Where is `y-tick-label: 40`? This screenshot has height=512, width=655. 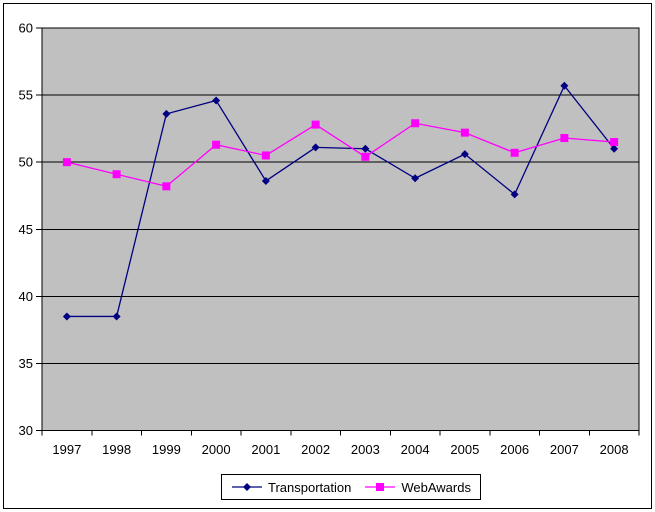 y-tick-label: 40 is located at coordinates (26, 296).